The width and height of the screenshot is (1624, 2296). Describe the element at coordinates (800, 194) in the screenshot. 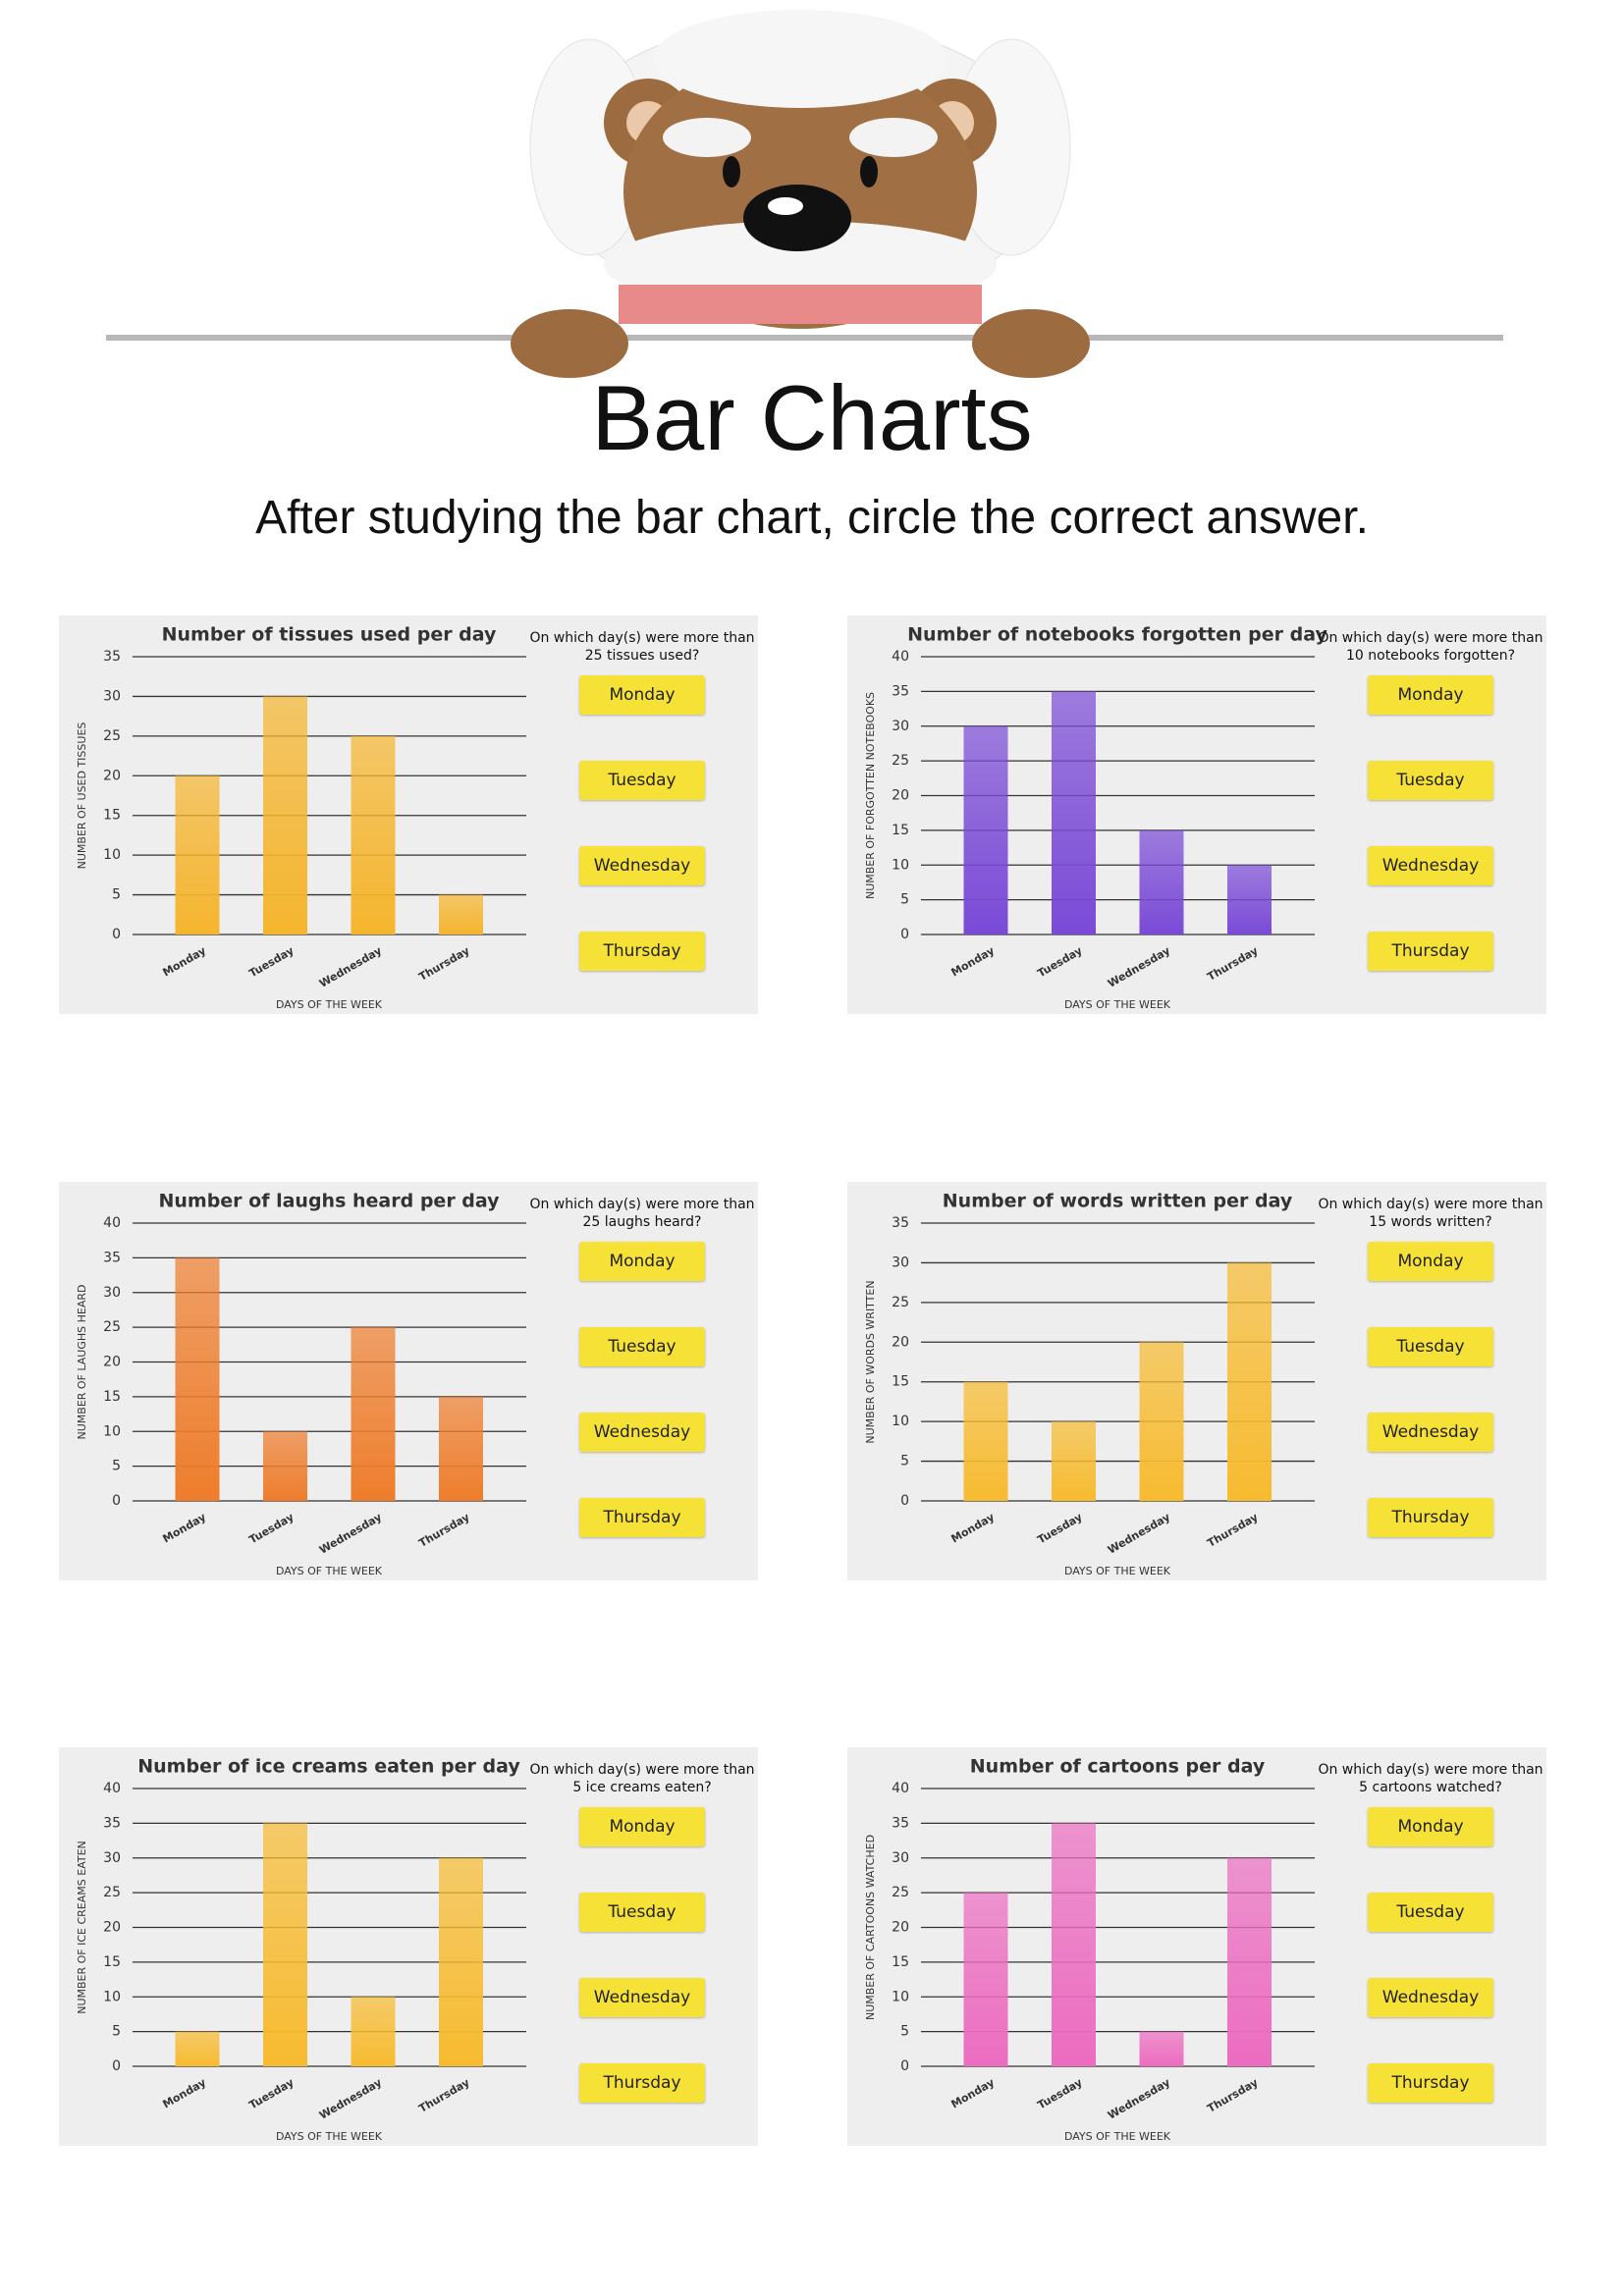

I see `bear` at that location.